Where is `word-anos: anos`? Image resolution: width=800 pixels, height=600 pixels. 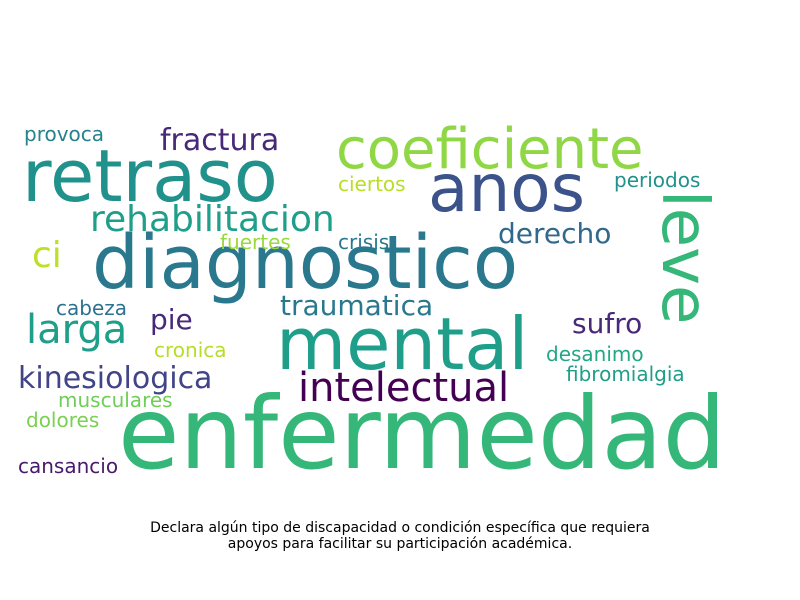 word-anos: anos is located at coordinates (507, 188).